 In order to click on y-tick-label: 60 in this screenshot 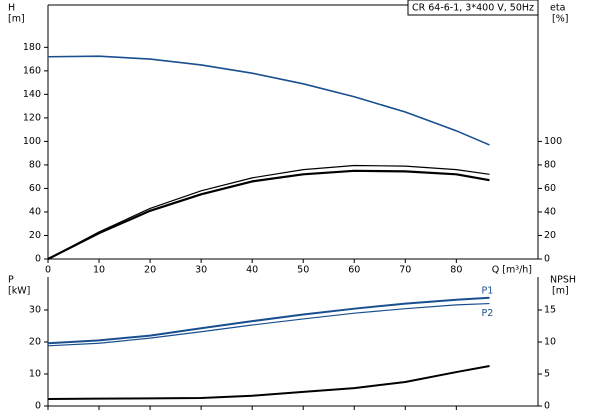, I will do `click(35, 188)`.